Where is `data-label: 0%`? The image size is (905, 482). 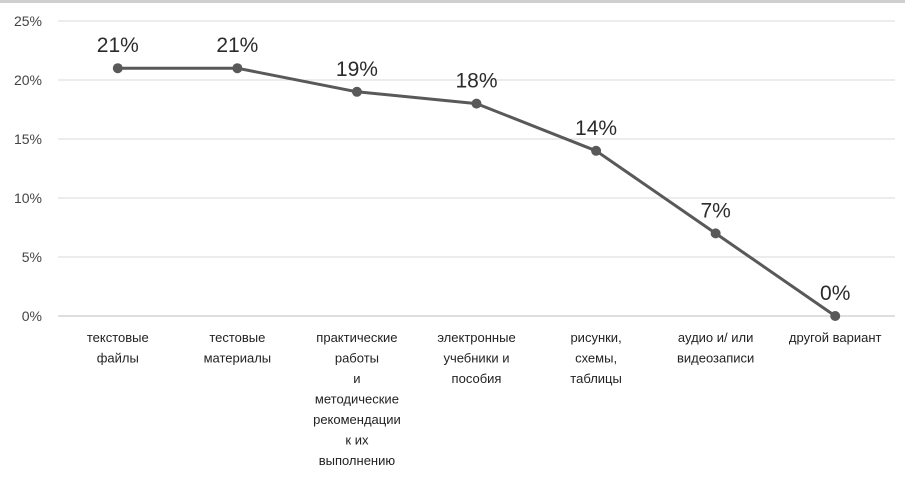
data-label: 0% is located at coordinates (835, 293).